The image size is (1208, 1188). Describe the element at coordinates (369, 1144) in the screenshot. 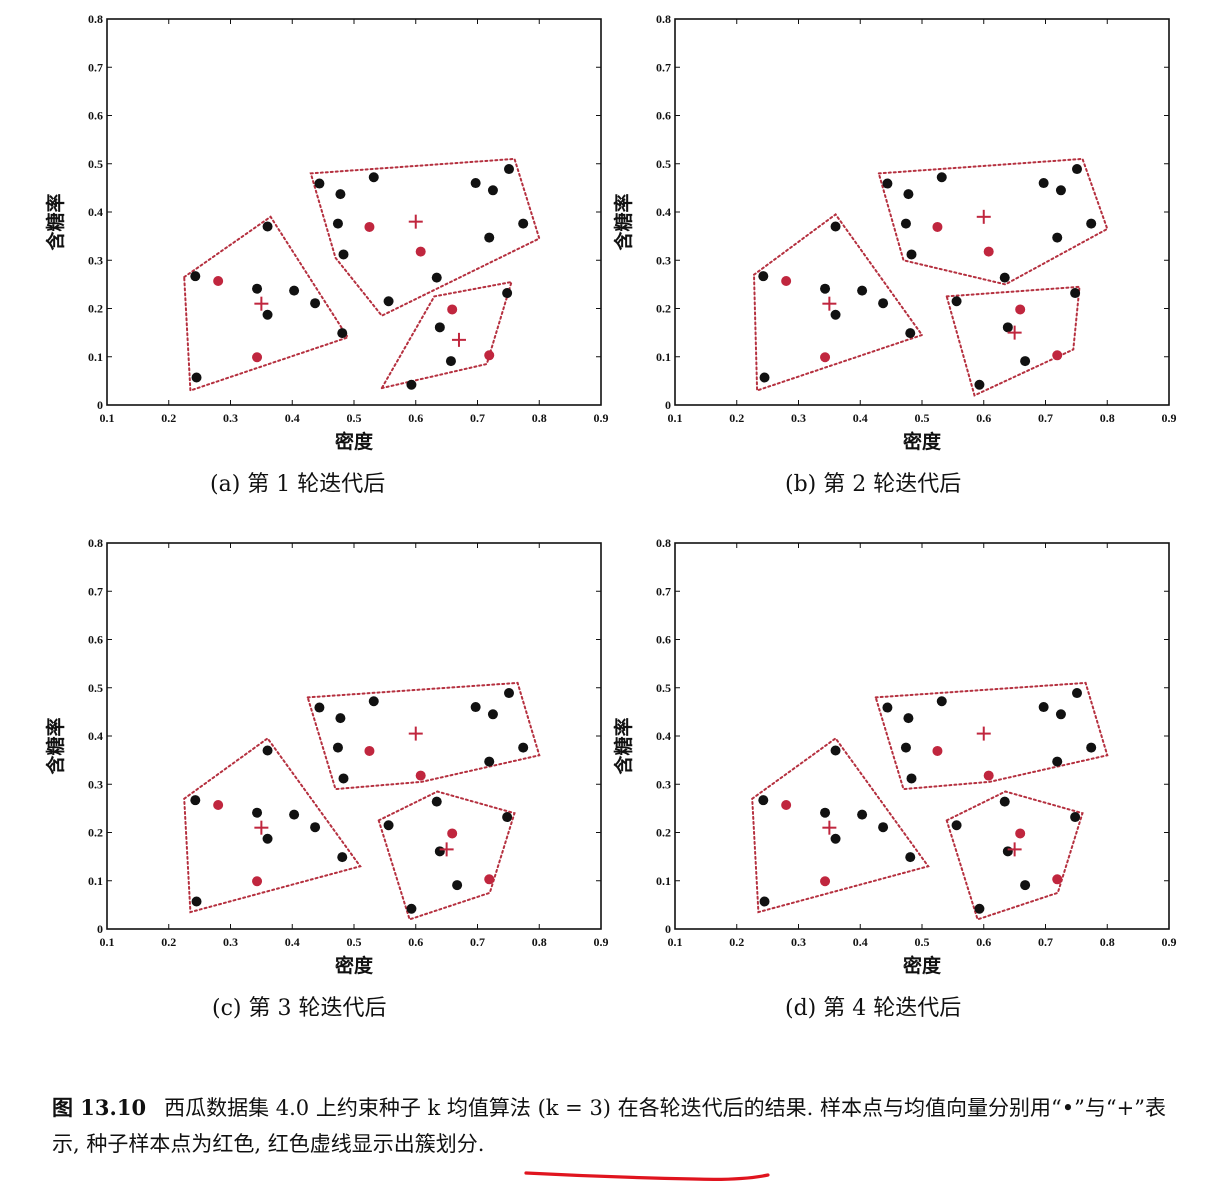

I see `caption-text-part2: , 红色虚线显示出簇划分.` at that location.